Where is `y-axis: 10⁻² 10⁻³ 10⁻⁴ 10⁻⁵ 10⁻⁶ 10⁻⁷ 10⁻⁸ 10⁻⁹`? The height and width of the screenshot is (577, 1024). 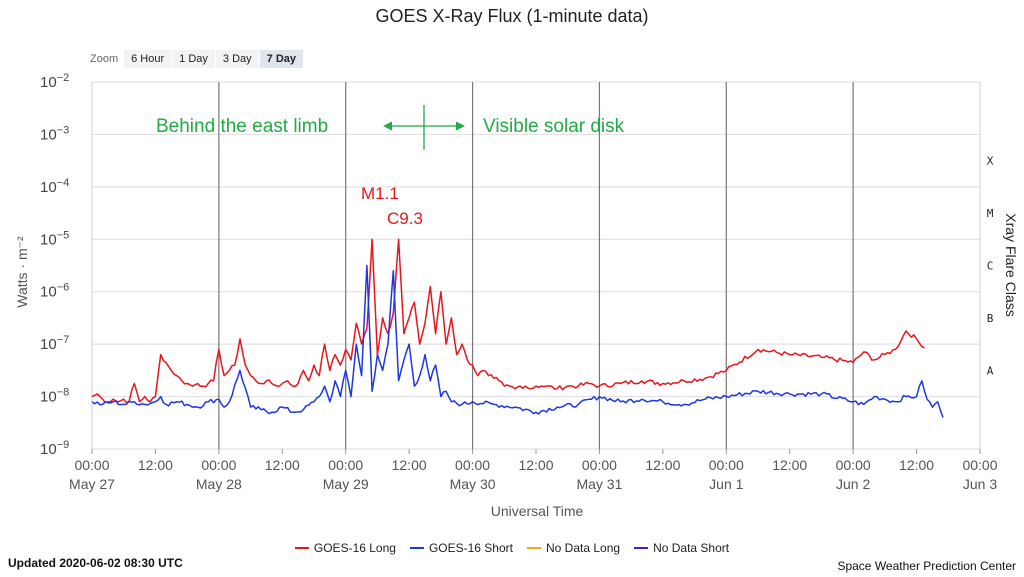
y-axis: 10⁻² 10⁻³ 10⁻⁴ 10⁻⁵ 10⁻⁶ 10⁻⁷ 10⁻⁸ 10⁻⁹ is located at coordinates (54, 265).